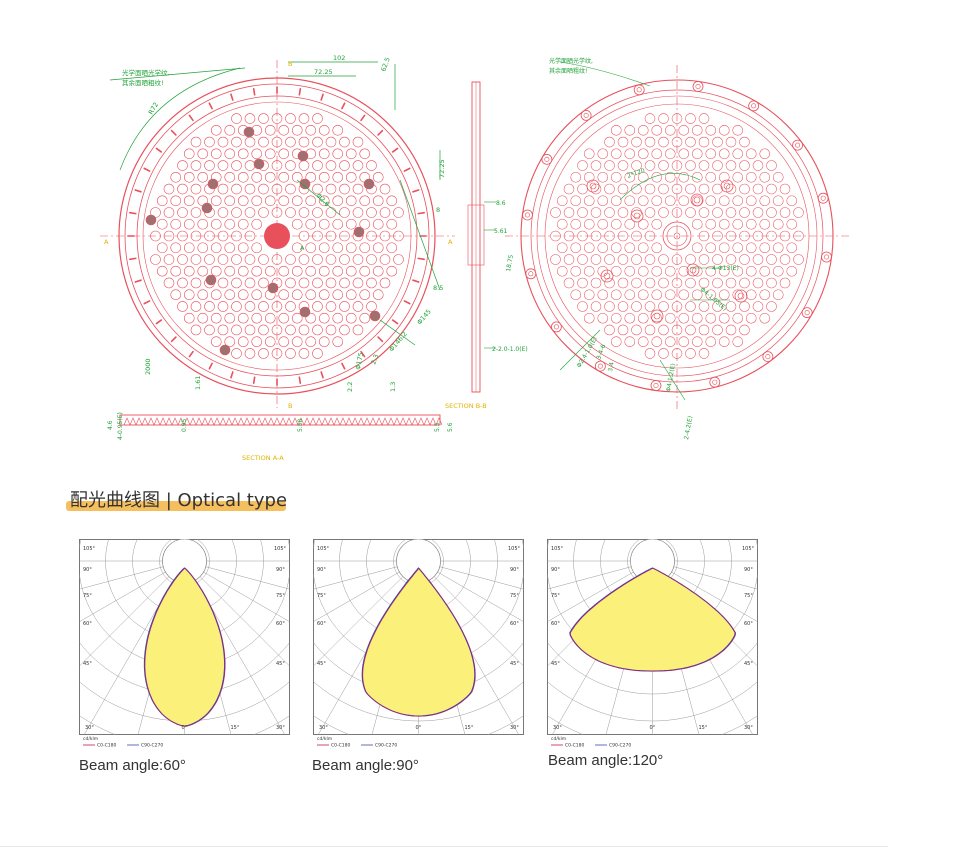 This screenshot has width=954, height=850. I want to click on section-title-text: 配光曲线图 | Optical type, so click(179, 500).